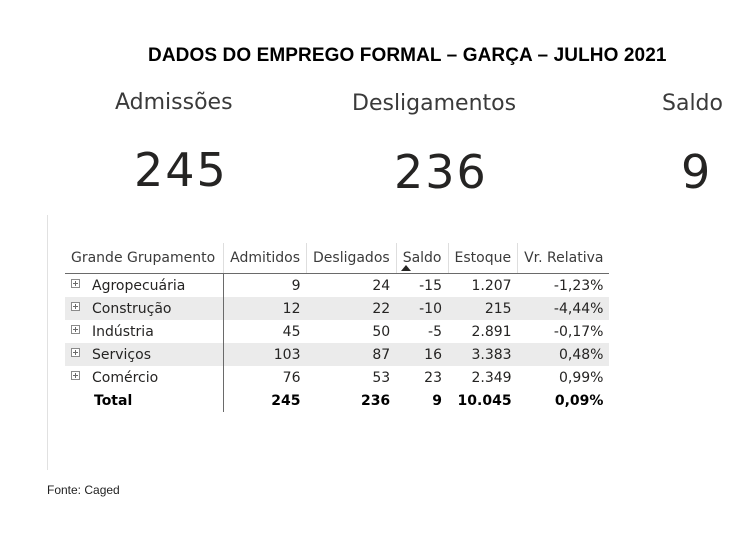  What do you see at coordinates (441, 172) in the screenshot?
I see `kpi-desligamentos-value: 236` at bounding box center [441, 172].